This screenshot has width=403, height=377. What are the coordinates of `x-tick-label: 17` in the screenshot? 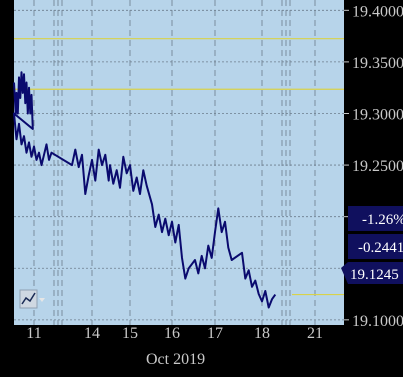 It's located at (215, 333).